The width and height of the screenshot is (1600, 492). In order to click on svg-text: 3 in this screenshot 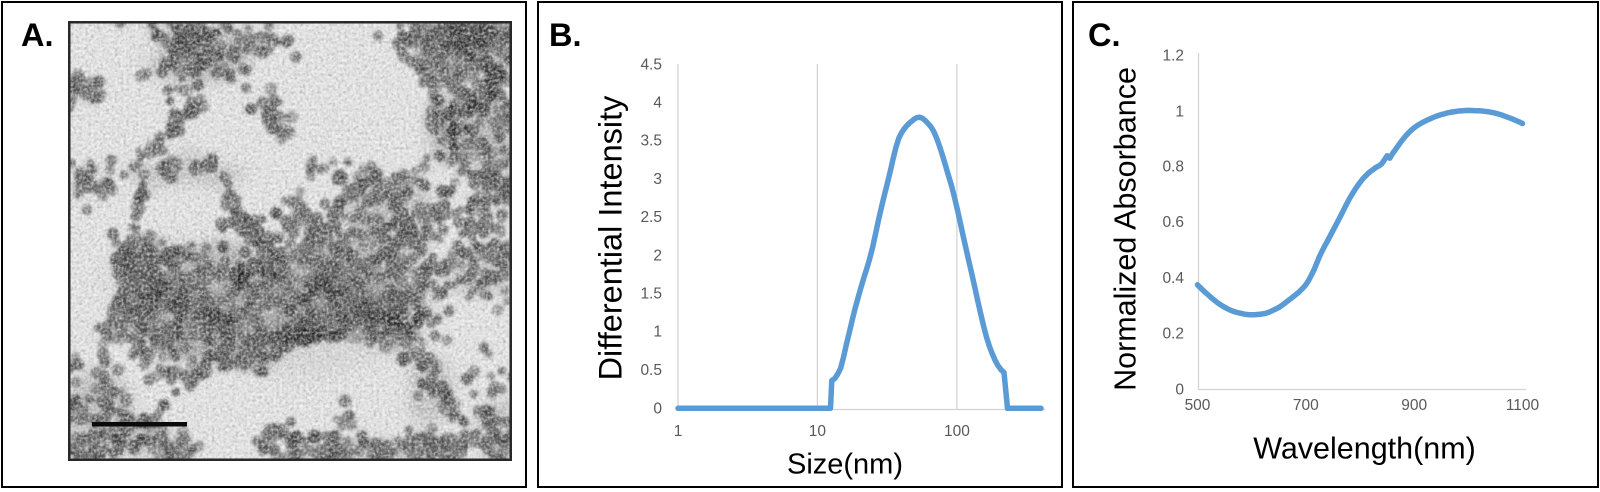, I will do `click(657, 179)`.